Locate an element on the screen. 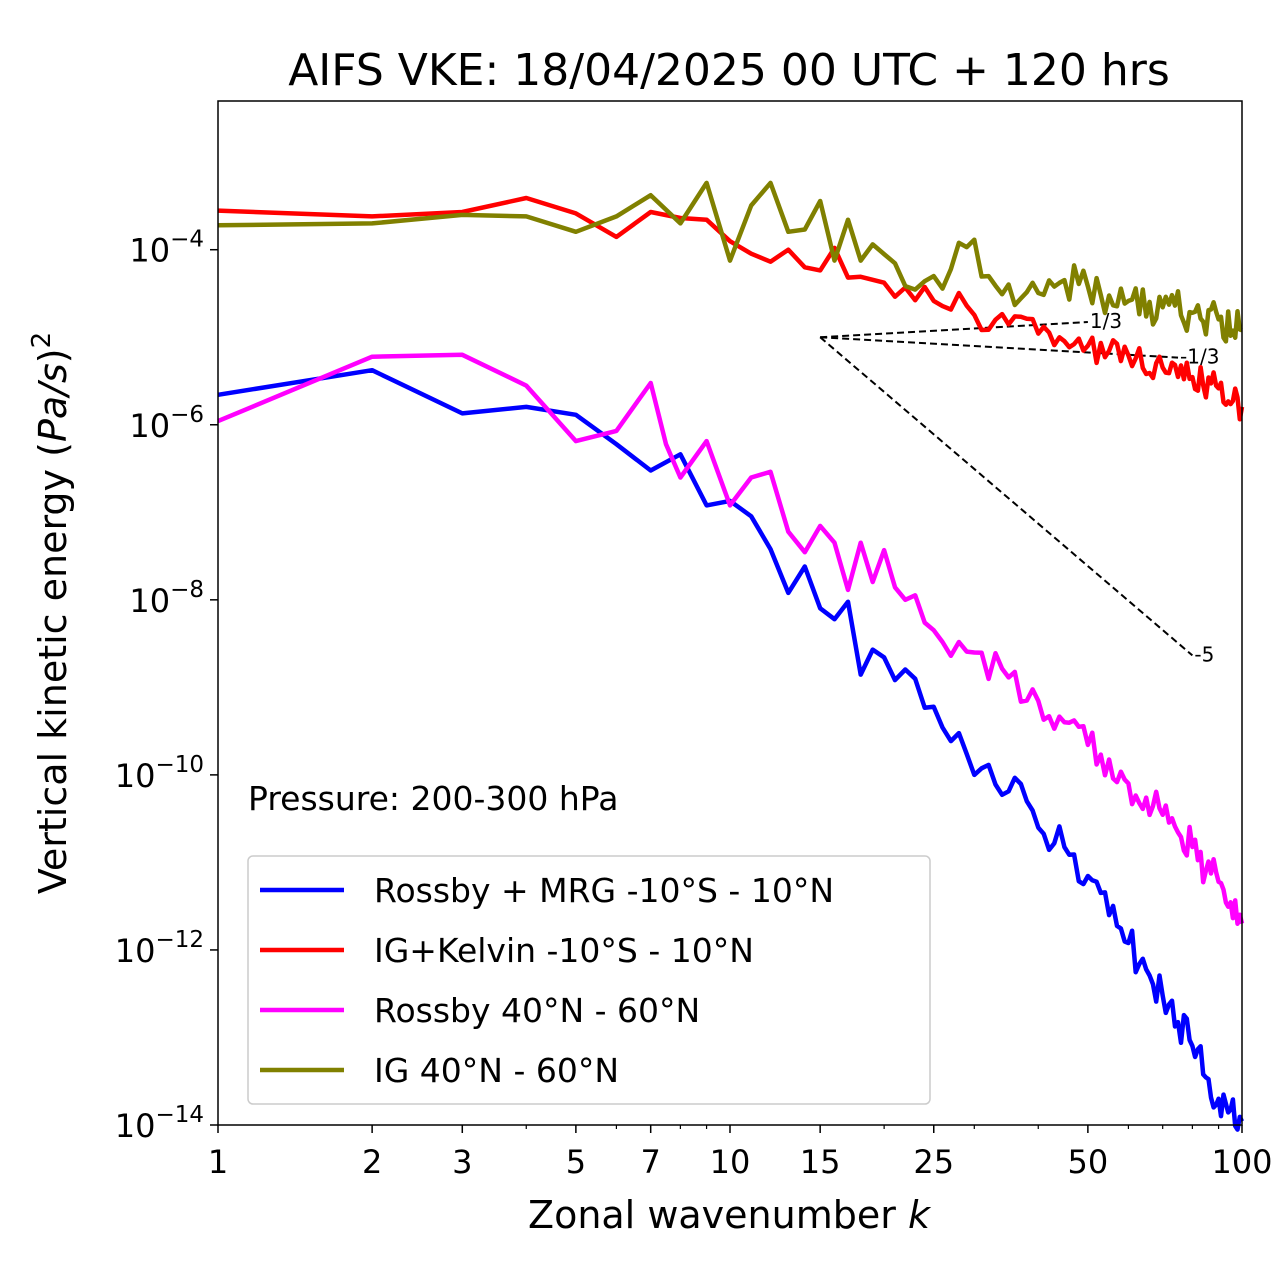  y-axis-label-variable: Pa/s is located at coordinates (53, 402).